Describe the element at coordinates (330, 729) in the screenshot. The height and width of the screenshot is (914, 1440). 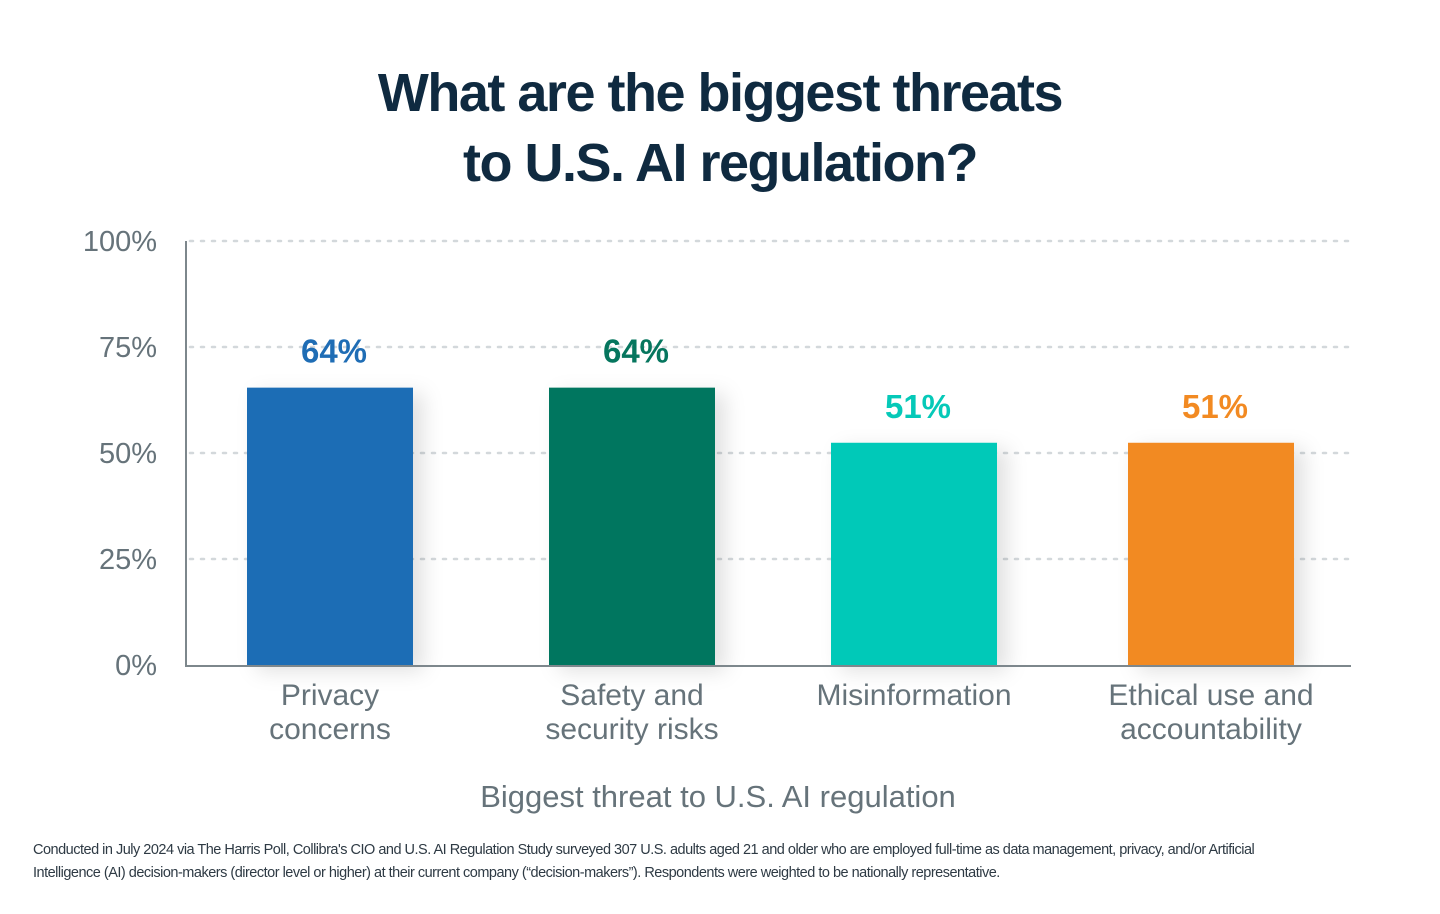
I see `x-category-label: concerns` at that location.